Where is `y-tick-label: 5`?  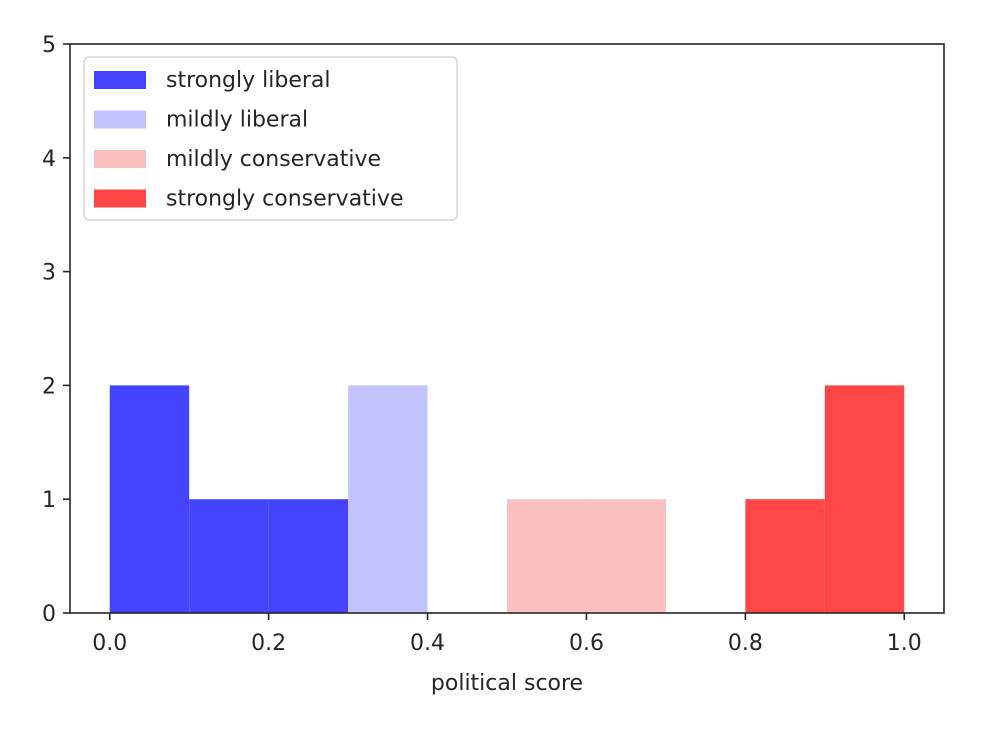
y-tick-label: 5 is located at coordinates (49, 45).